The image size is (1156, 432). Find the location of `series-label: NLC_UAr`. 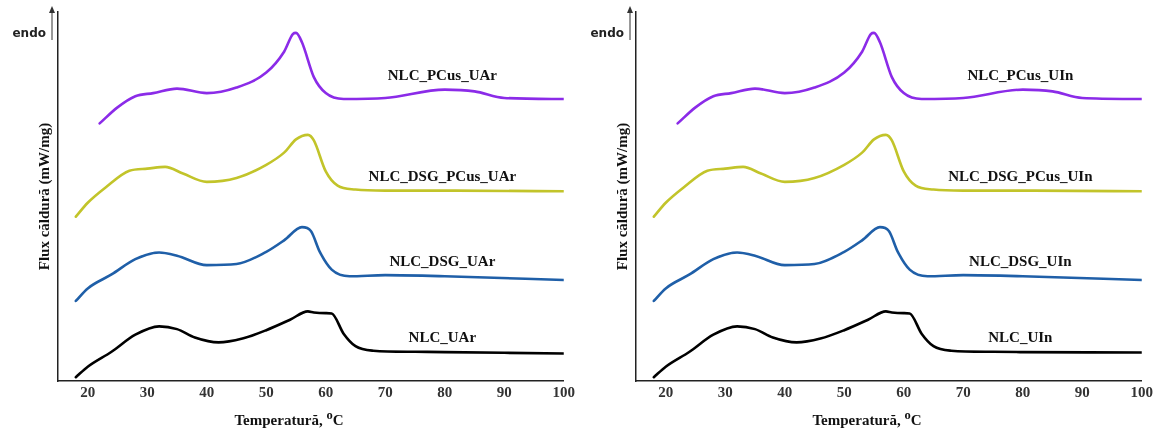

series-label: NLC_UAr is located at coordinates (442, 337).